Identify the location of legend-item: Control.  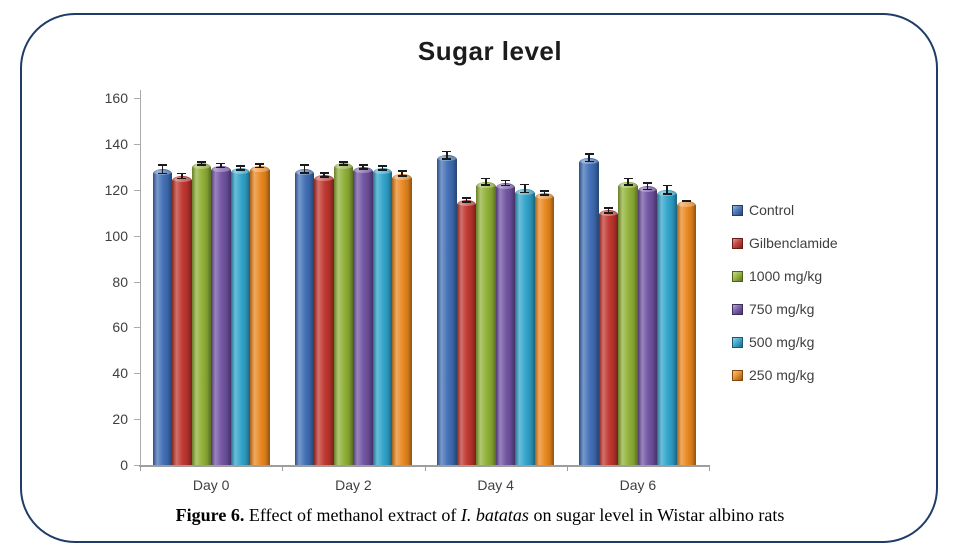
(785, 210).